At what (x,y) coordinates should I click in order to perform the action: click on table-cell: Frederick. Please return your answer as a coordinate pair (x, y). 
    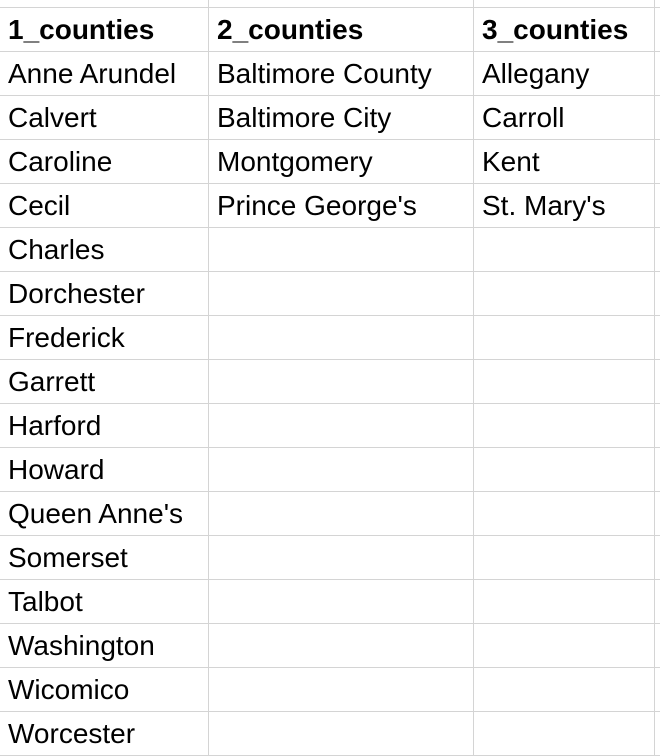
    Looking at the image, I should click on (66, 337).